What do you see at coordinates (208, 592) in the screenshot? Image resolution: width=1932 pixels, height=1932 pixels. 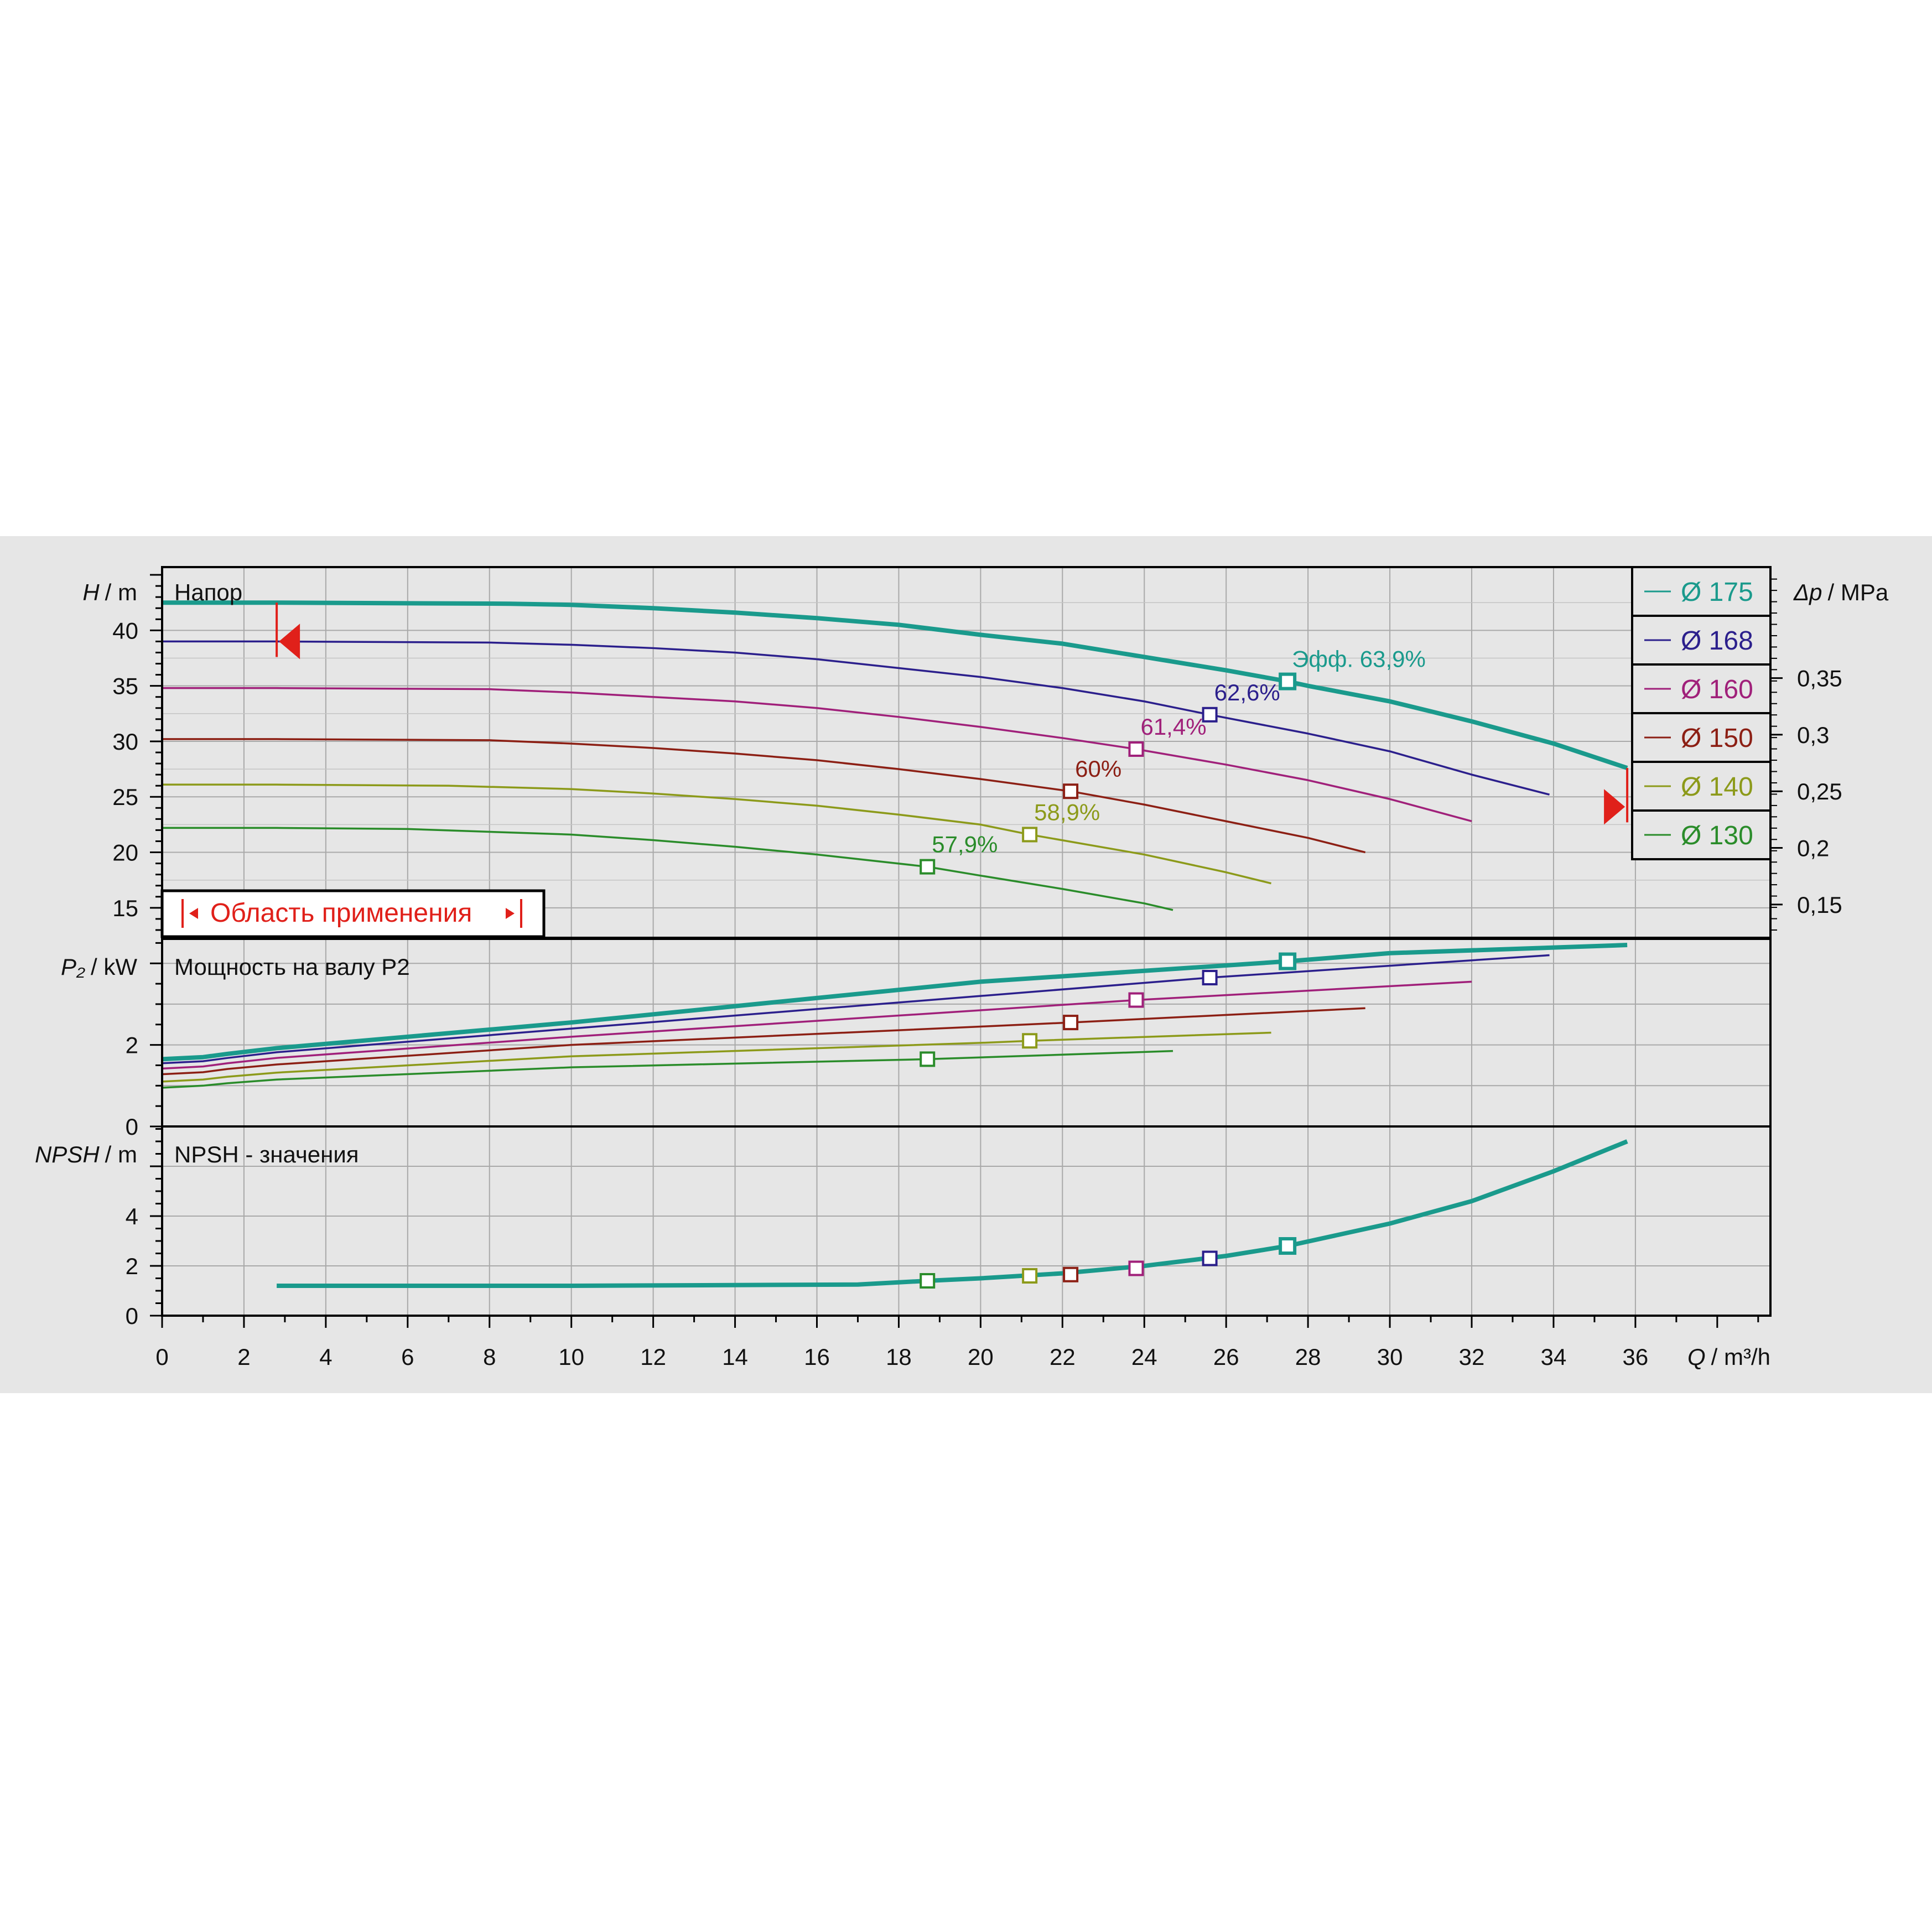 I see `head-panel-title: Напор` at bounding box center [208, 592].